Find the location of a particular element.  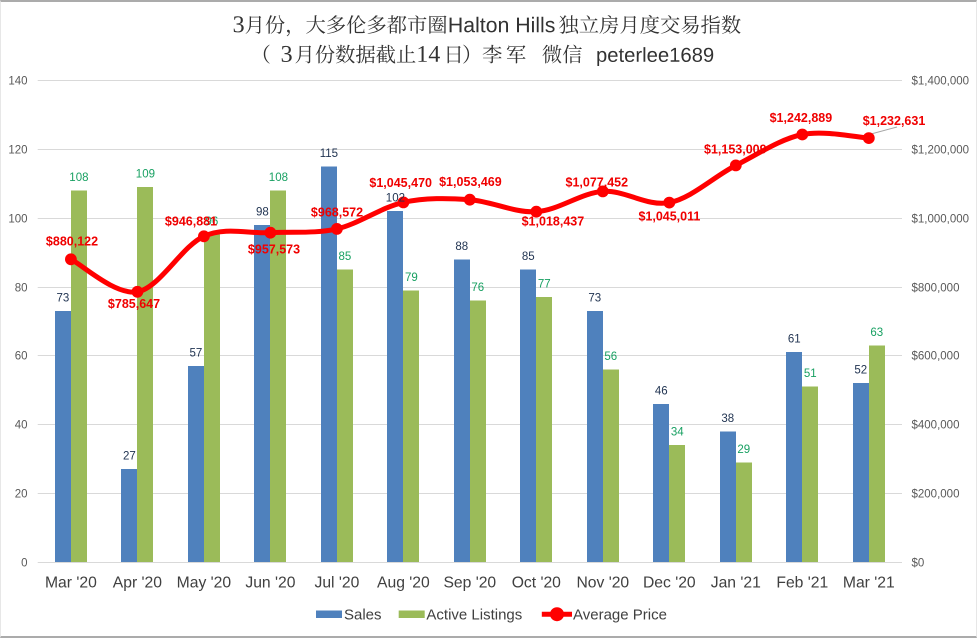

svg-text: $1,153,009 is located at coordinates (735, 150).